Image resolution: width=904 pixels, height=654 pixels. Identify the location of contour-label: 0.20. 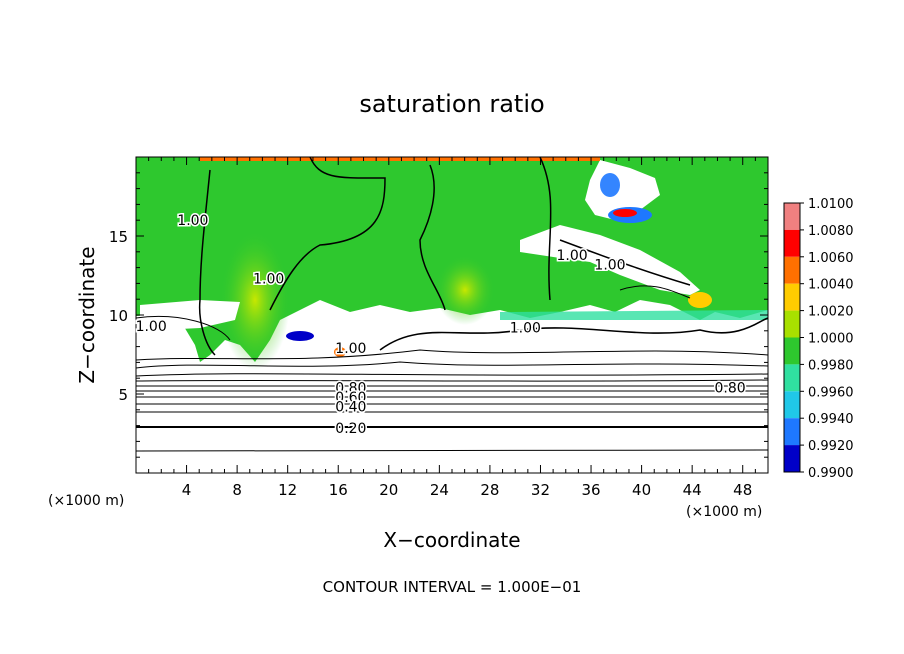
(350, 429).